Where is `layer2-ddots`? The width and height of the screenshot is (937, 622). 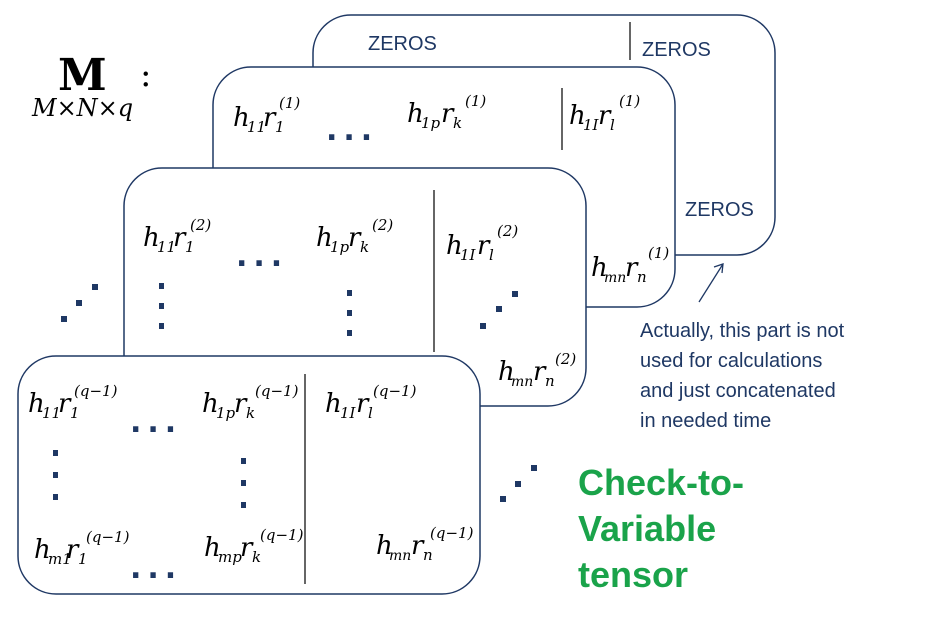 layer2-ddots is located at coordinates (499, 310).